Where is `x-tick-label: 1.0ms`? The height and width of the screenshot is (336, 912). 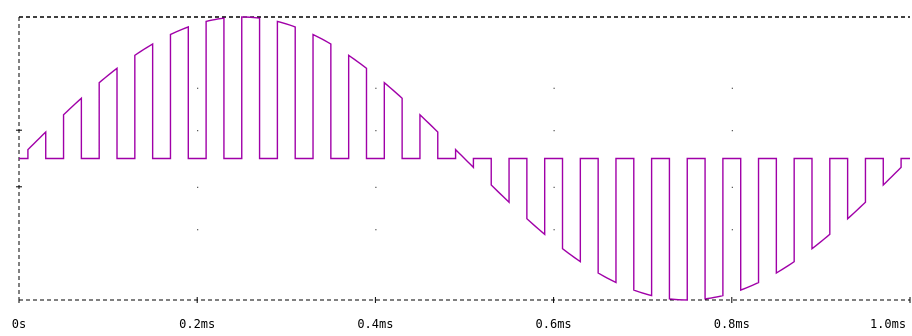
x-tick-label: 1.0ms is located at coordinates (888, 324).